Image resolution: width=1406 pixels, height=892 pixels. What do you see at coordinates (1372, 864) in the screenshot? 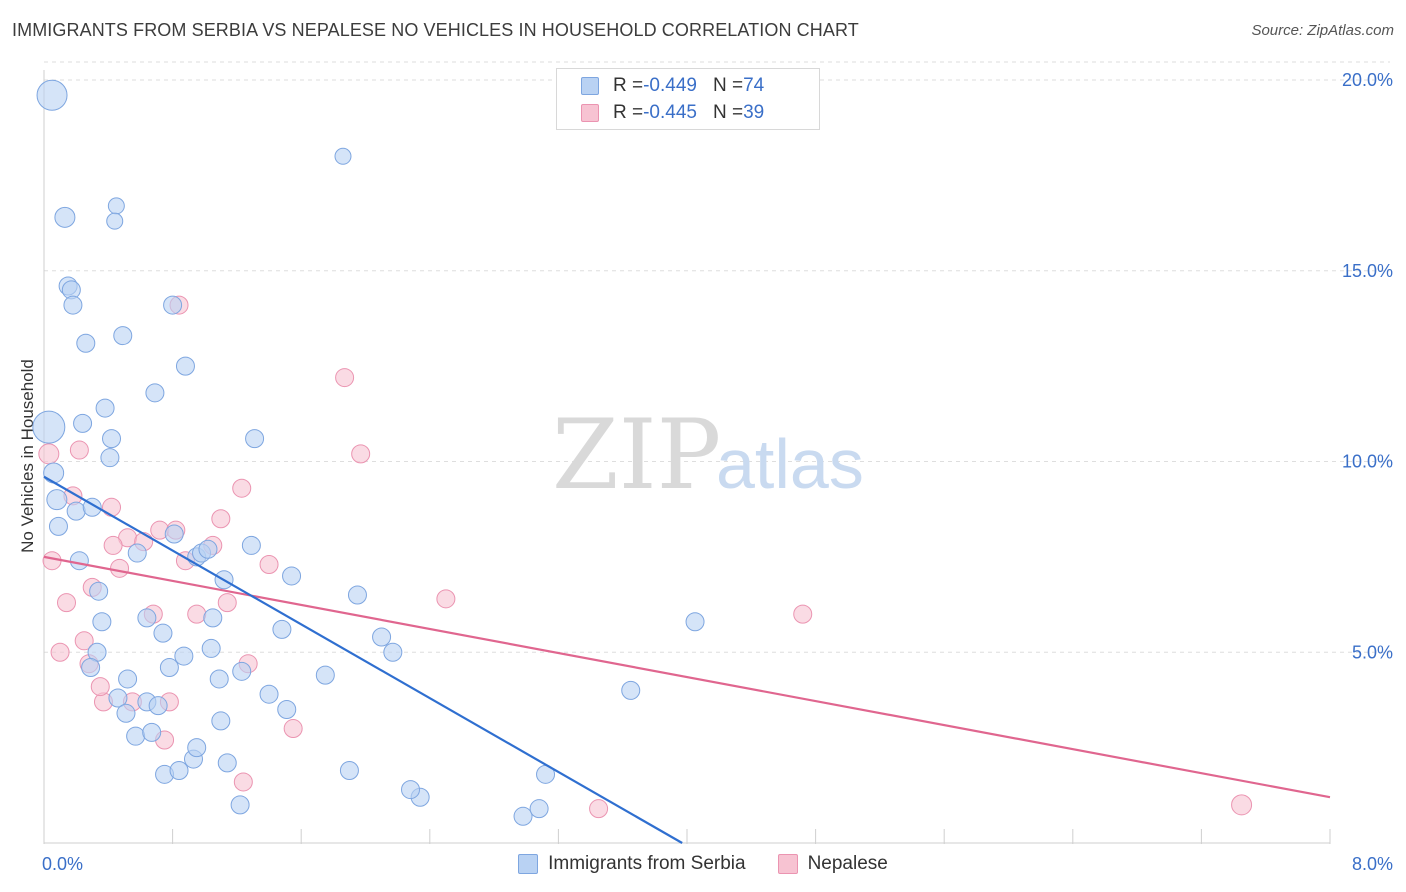
I see `x-tick-label: 8.0%` at bounding box center [1372, 864].